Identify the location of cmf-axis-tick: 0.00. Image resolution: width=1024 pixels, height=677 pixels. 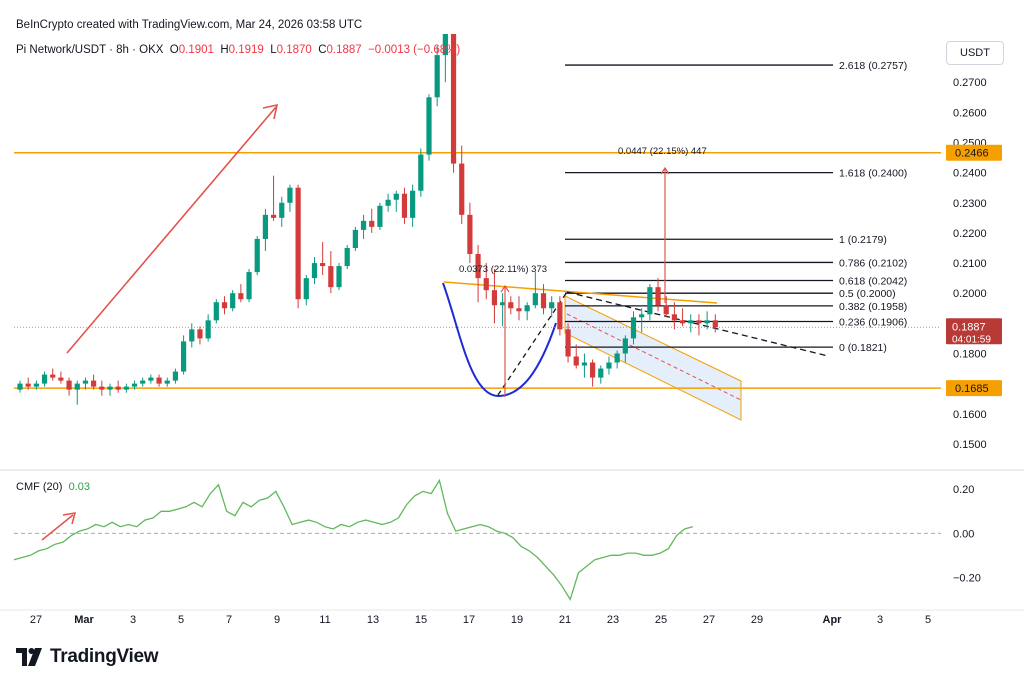
(963, 534).